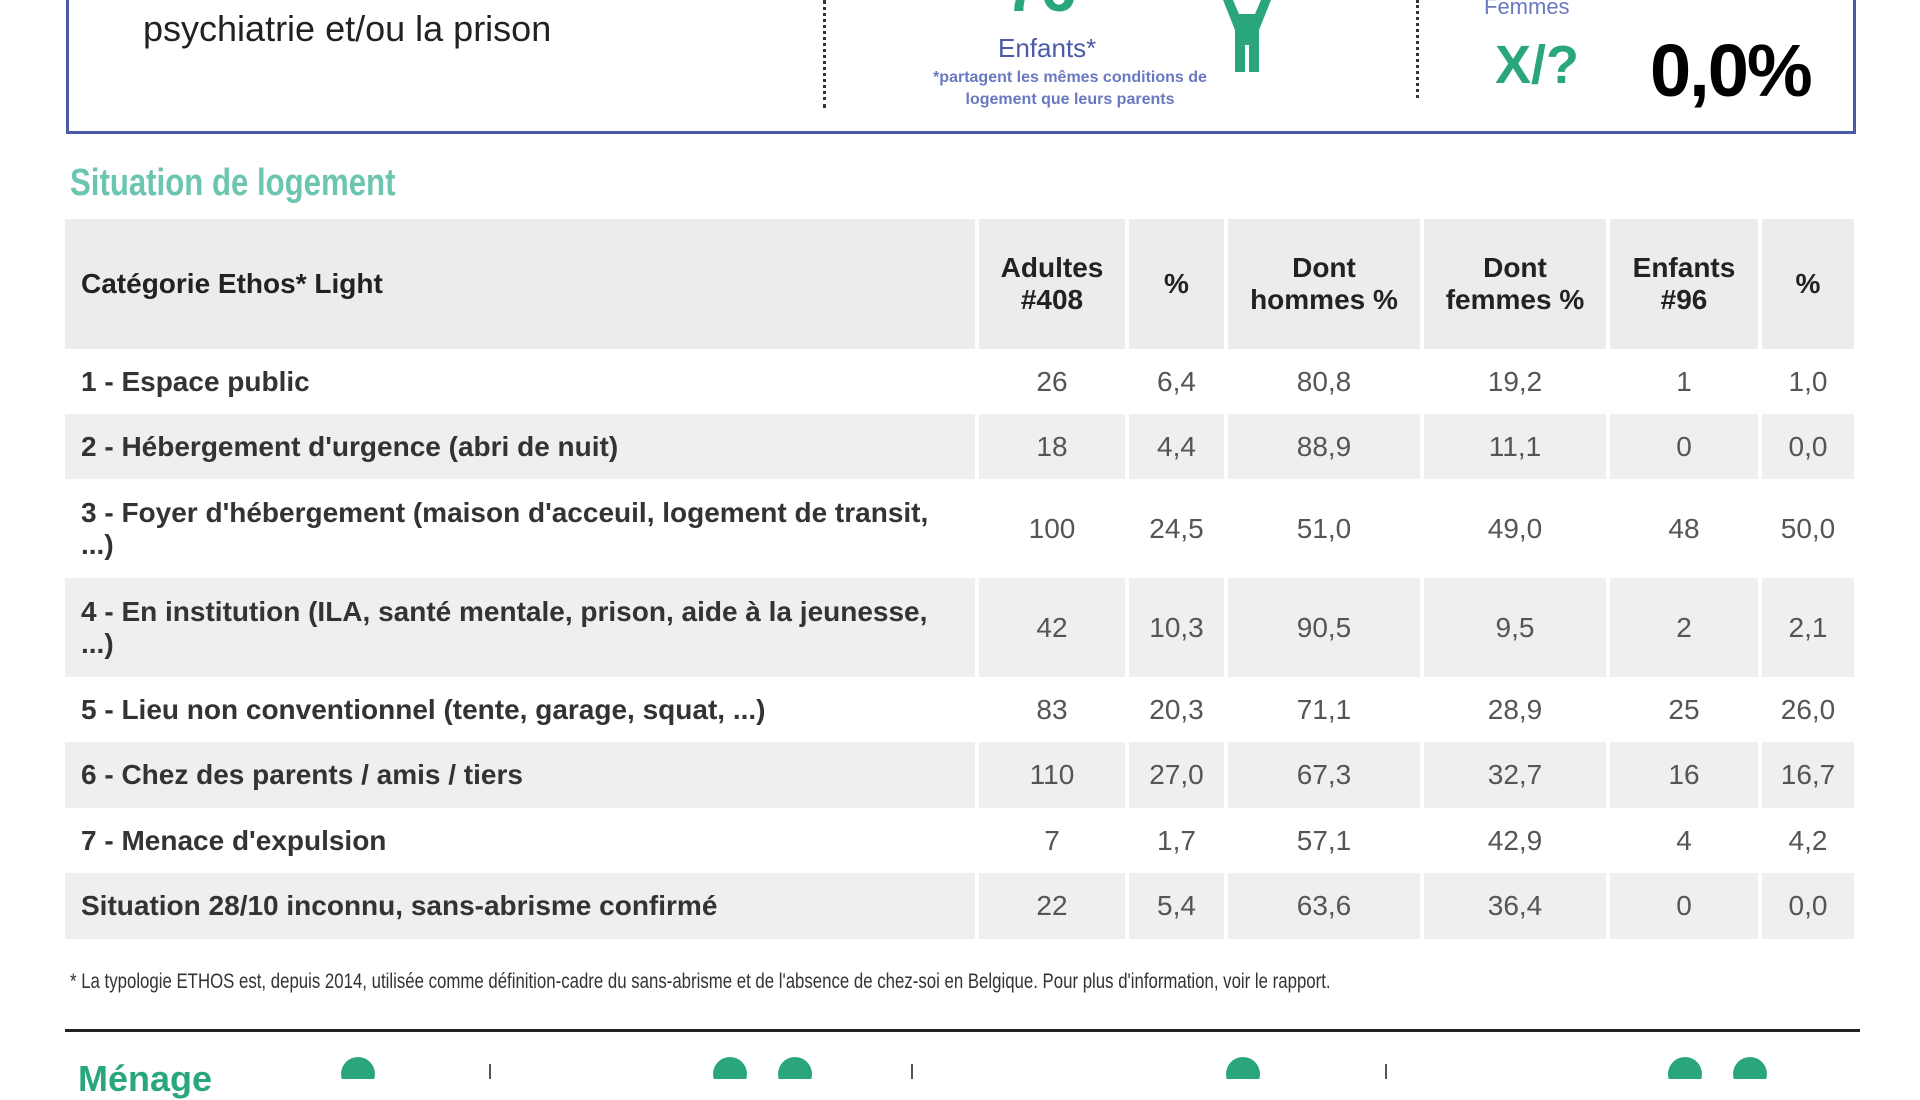  What do you see at coordinates (1047, 48) in the screenshot?
I see `children-label: Enfants*` at bounding box center [1047, 48].